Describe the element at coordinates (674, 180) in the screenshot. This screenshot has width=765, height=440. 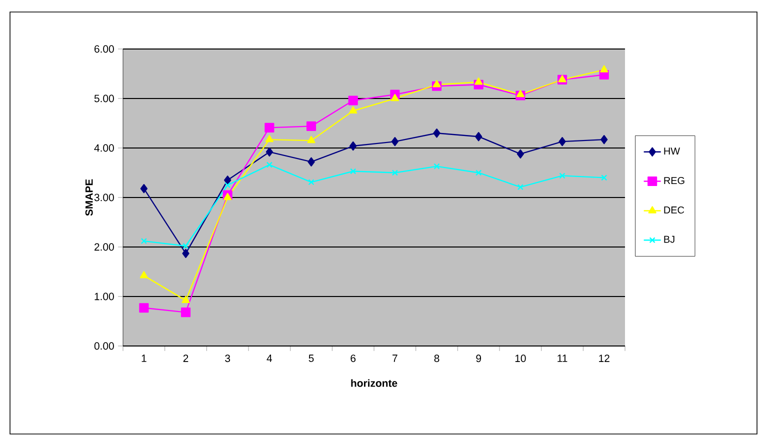
I see `legend-label: REG` at that location.